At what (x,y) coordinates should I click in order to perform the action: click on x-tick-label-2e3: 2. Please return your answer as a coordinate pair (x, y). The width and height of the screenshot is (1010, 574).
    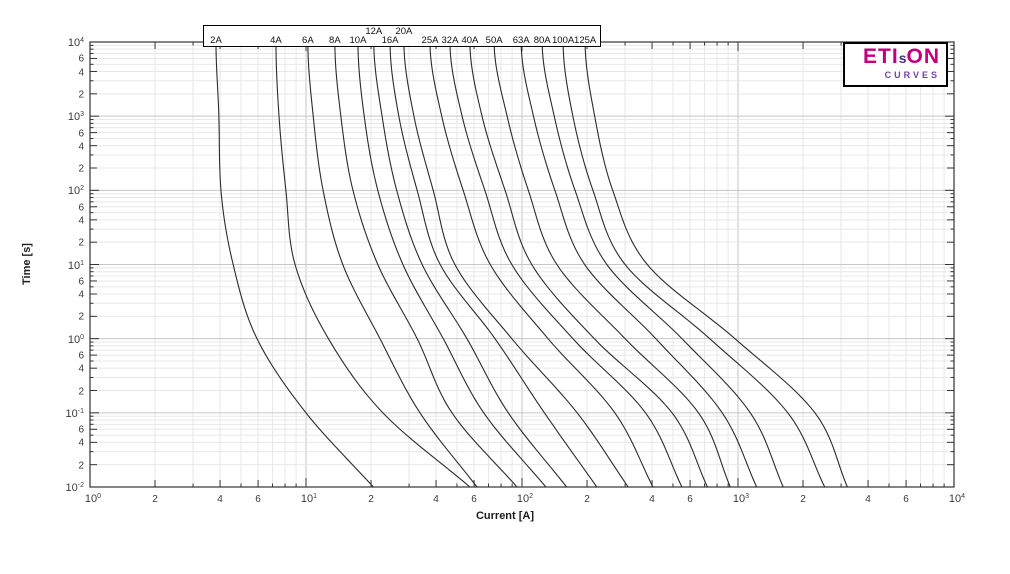
    Looking at the image, I should click on (803, 499).